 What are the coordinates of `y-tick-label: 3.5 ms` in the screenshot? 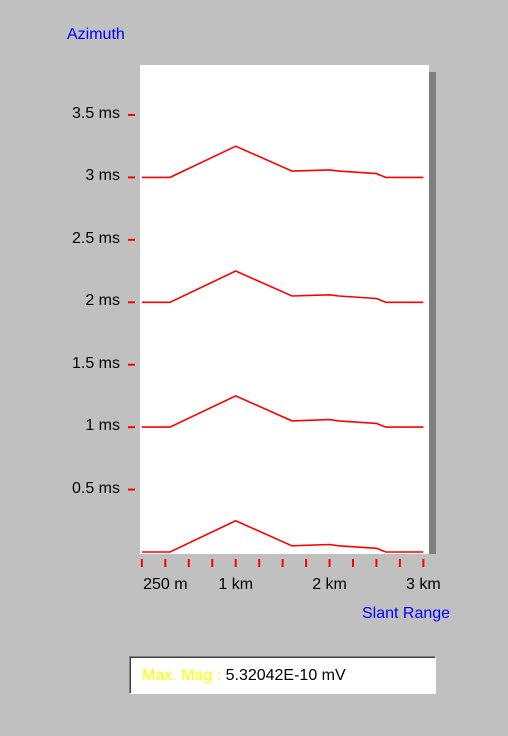 It's located at (95, 113).